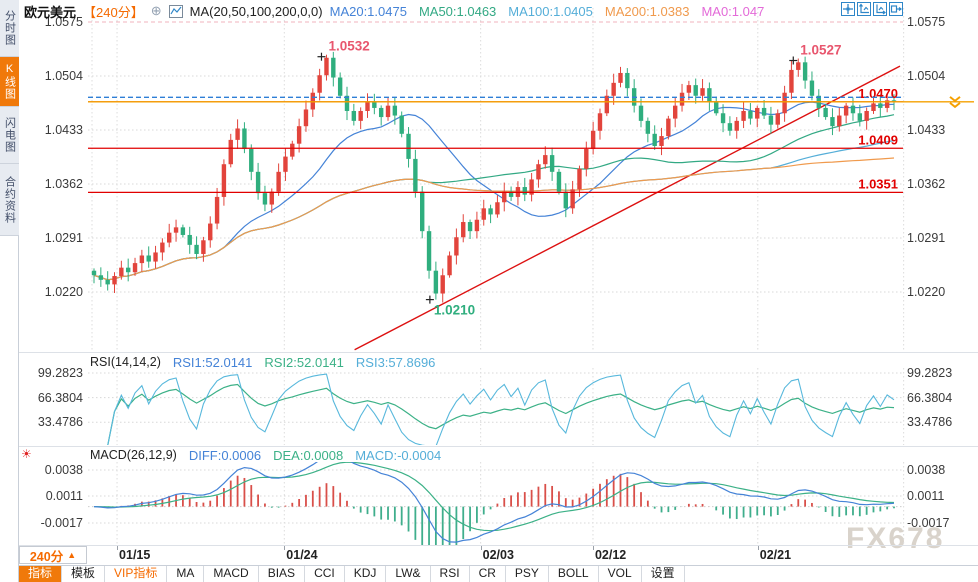 The width and height of the screenshot is (978, 582). I want to click on pan-right-icon, so click(896, 9).